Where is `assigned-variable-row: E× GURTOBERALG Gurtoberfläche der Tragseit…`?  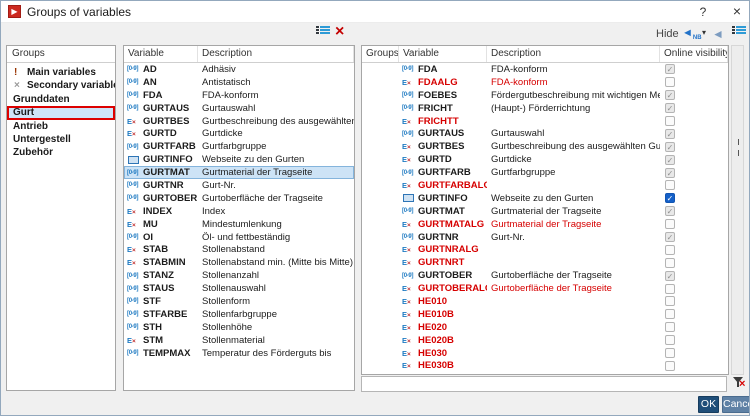
assigned-variable-row: E× GURTOBERALG Gurtoberfläche der Tragseit… is located at coordinates (545, 288).